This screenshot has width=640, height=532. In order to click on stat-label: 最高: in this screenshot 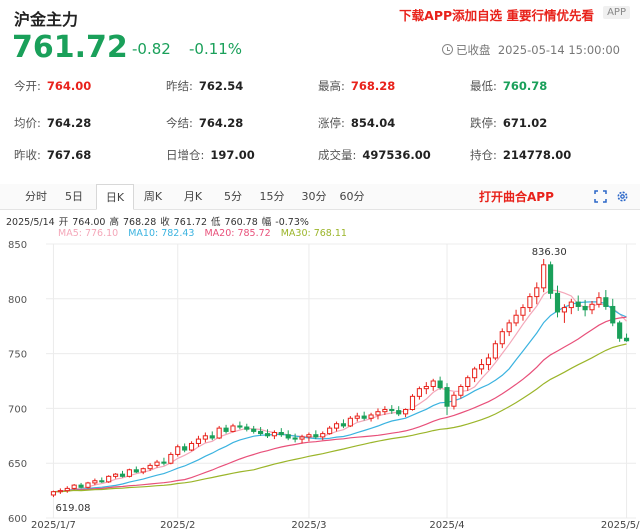, I will do `click(331, 86)`.